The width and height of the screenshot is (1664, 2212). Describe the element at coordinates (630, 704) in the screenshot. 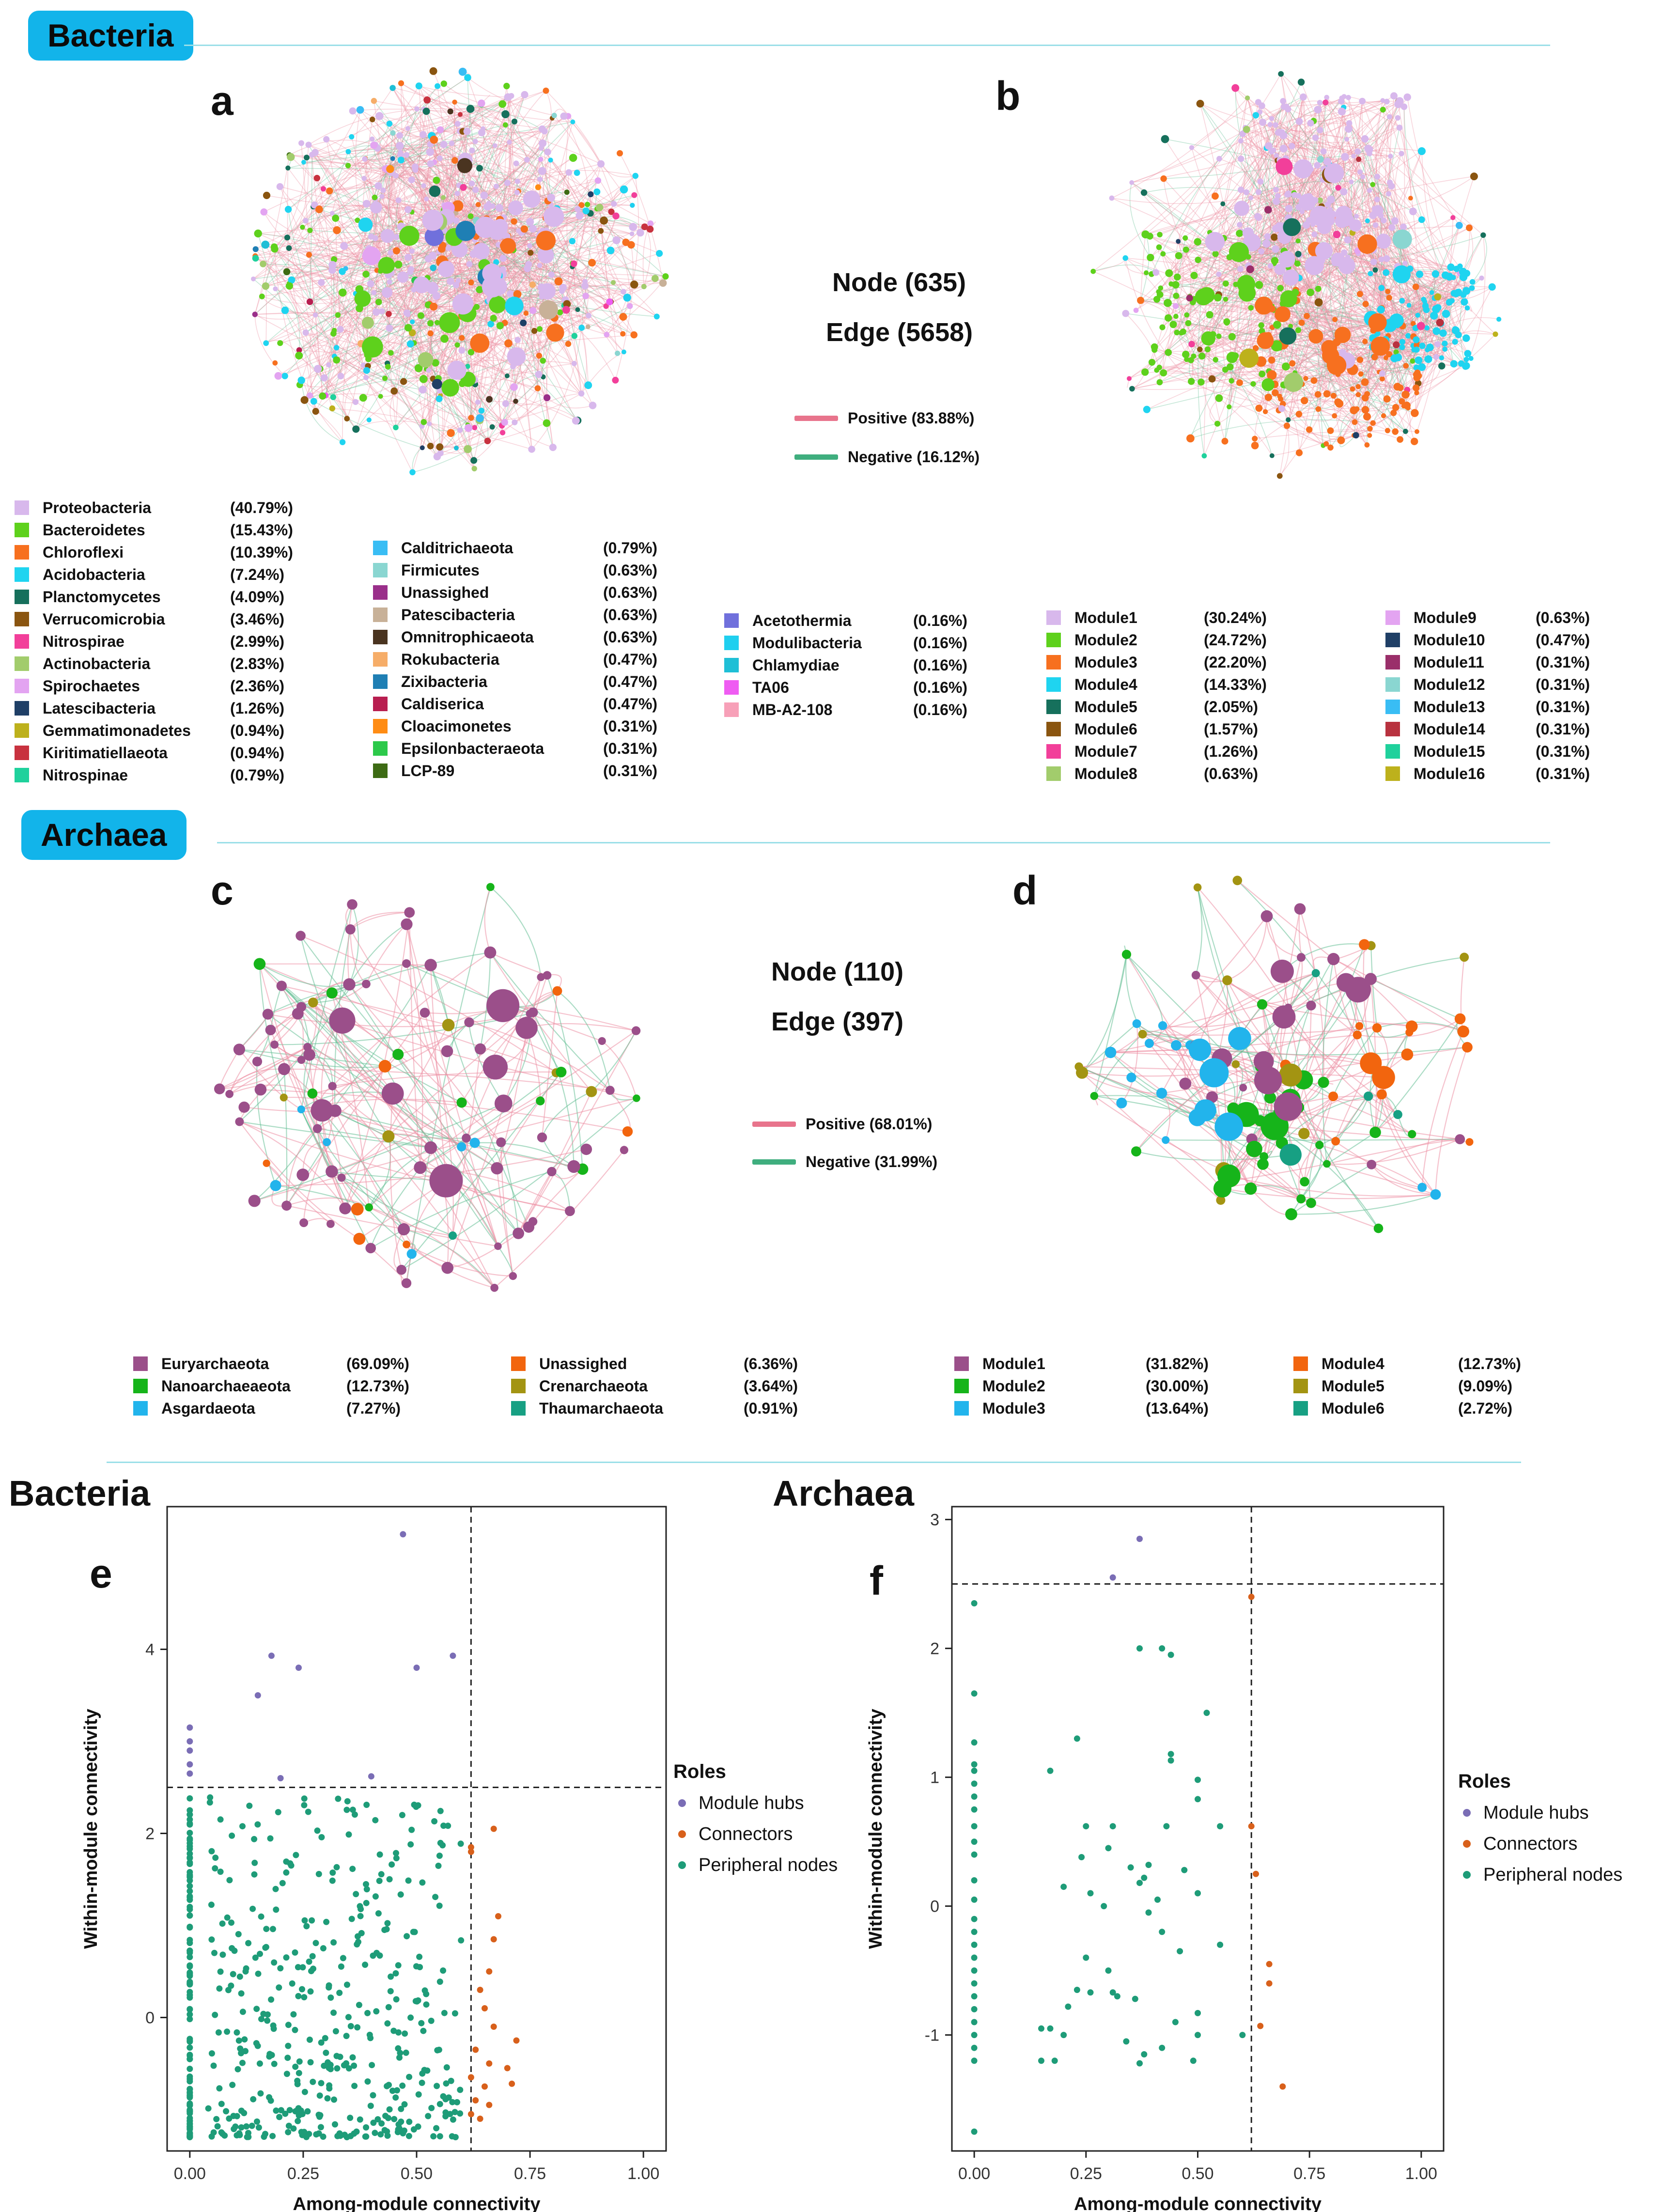

I see `legend-percent: (0.47%)` at that location.